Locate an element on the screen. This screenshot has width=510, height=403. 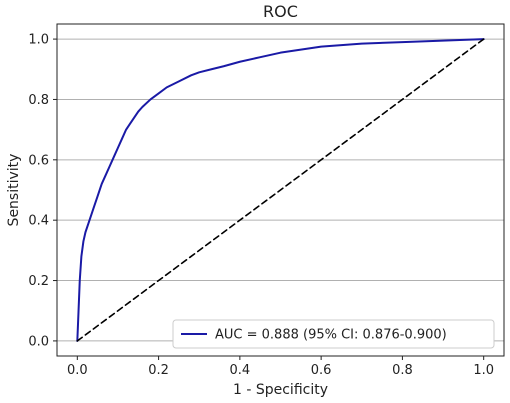
x-tick-label: 0.0 is located at coordinates (77, 370).